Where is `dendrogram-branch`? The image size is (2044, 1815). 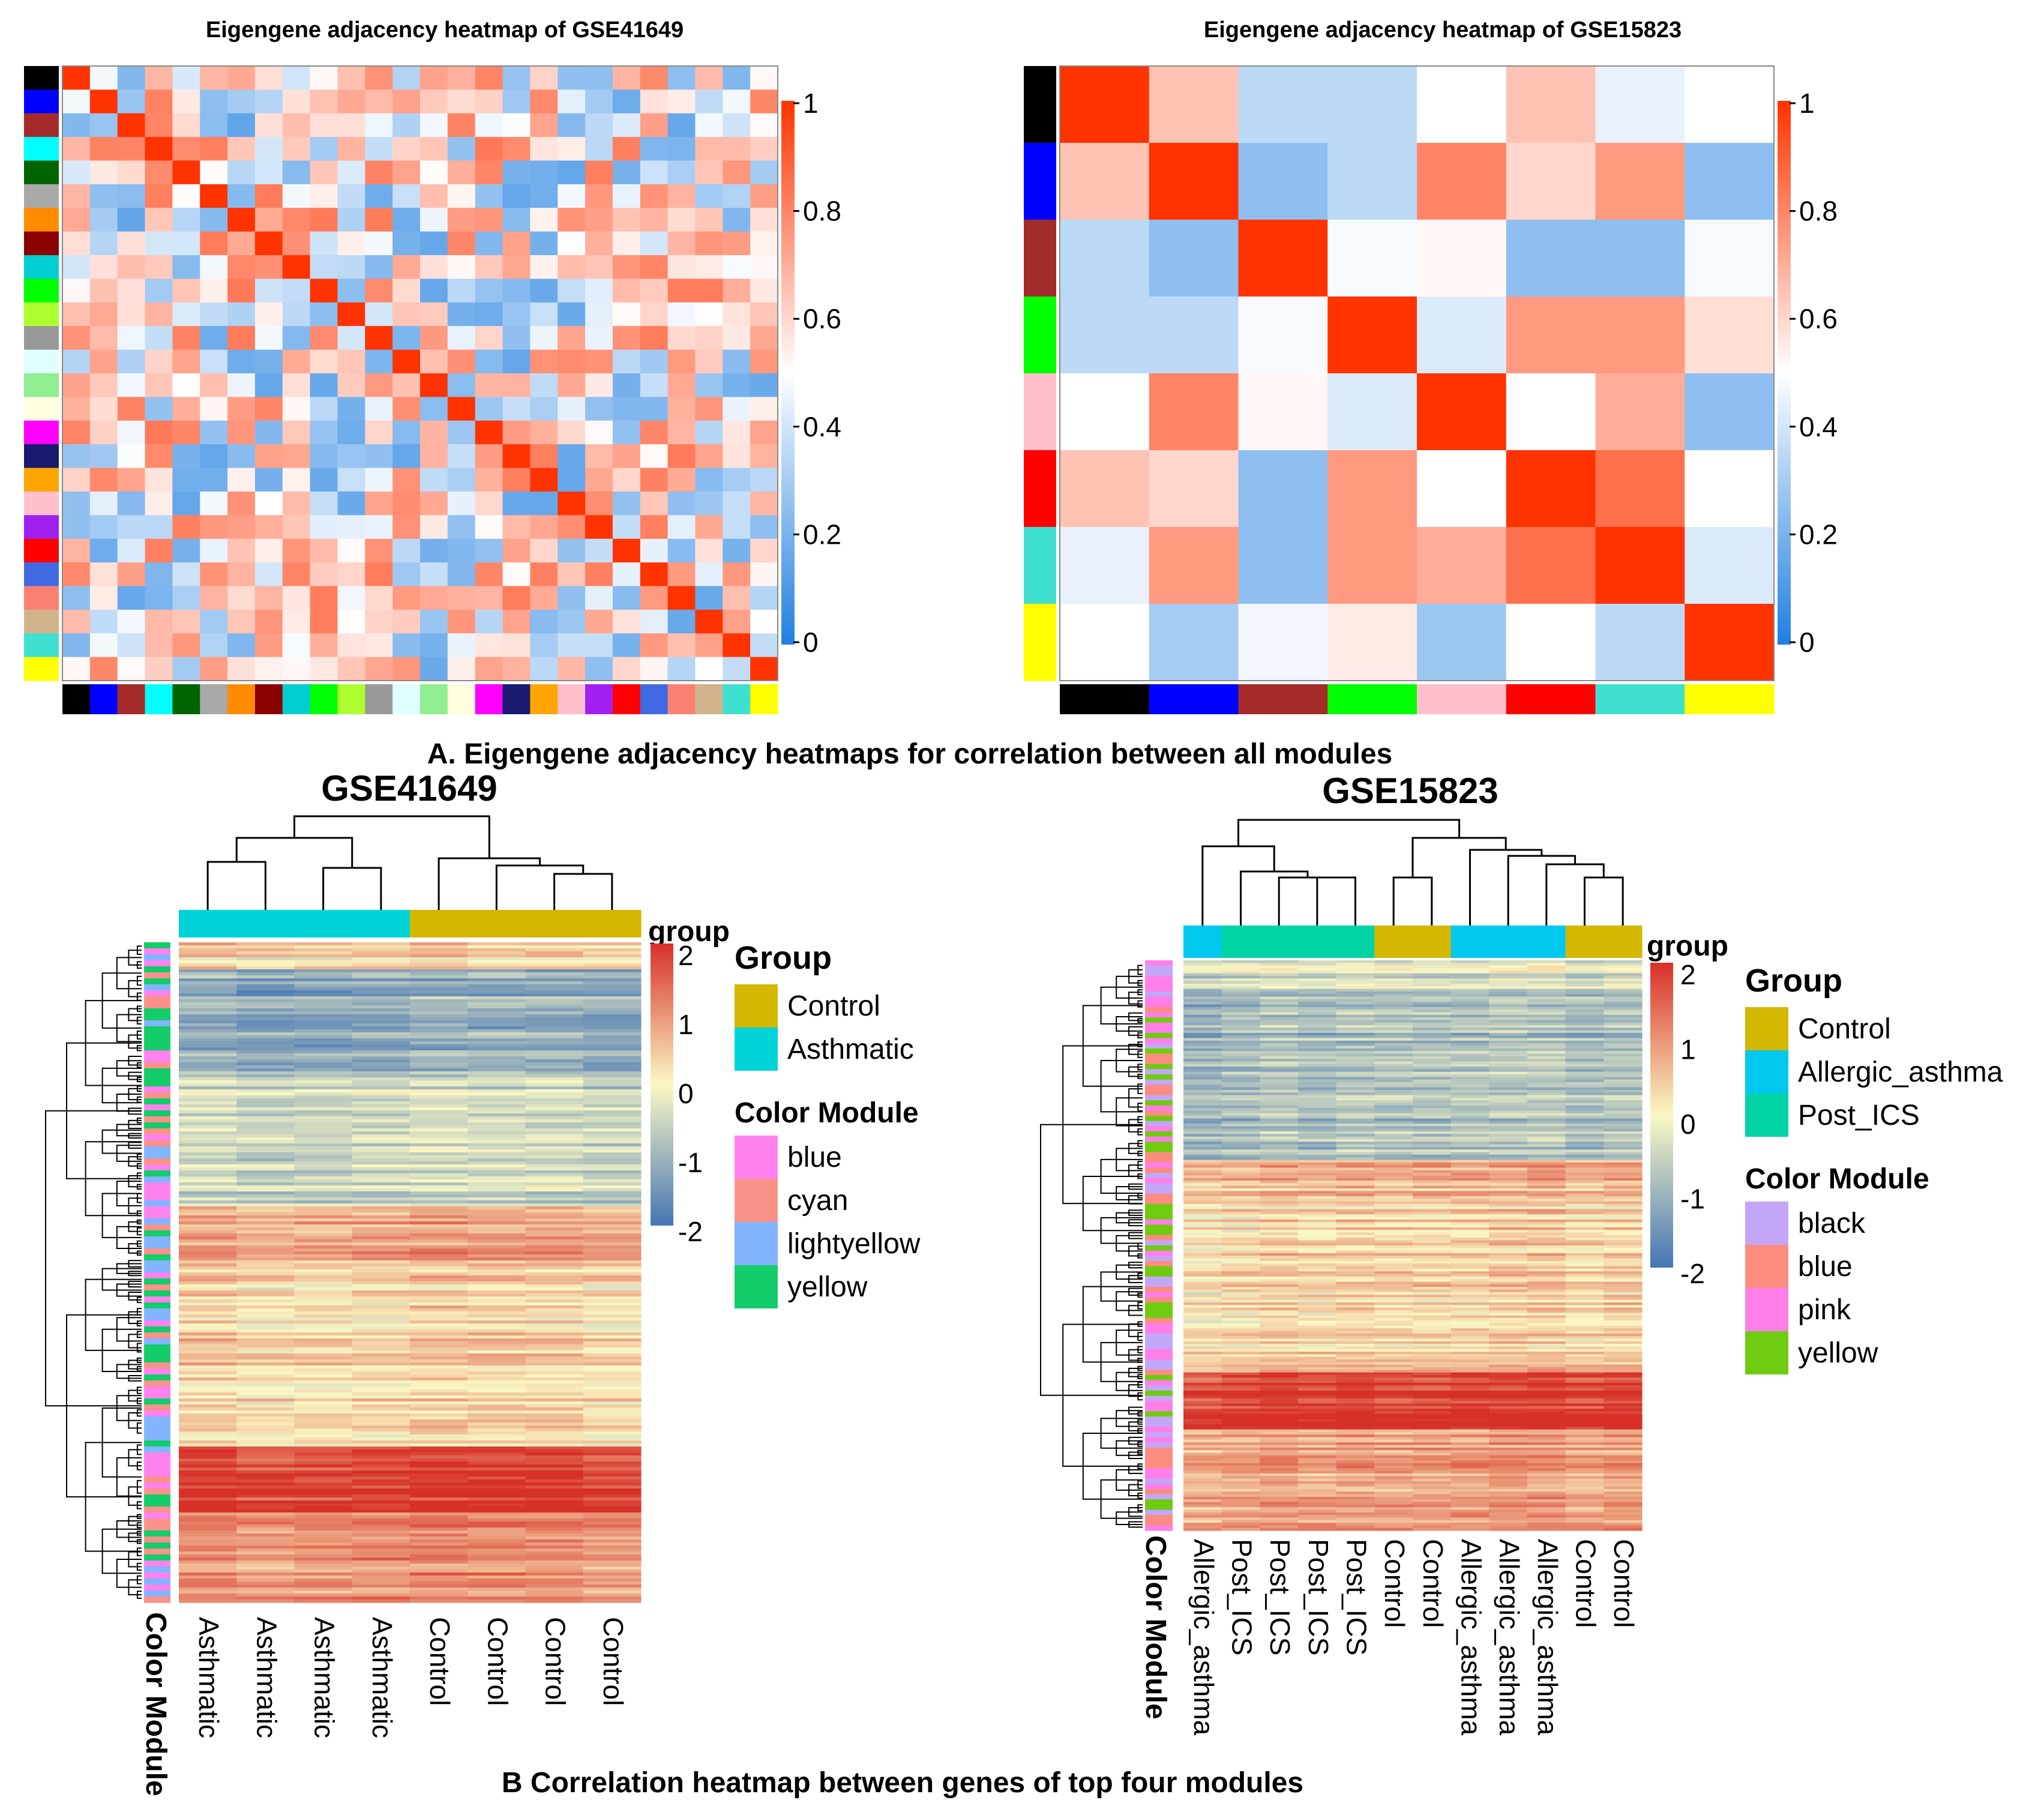
dendrogram-branch is located at coordinates (1238, 885).